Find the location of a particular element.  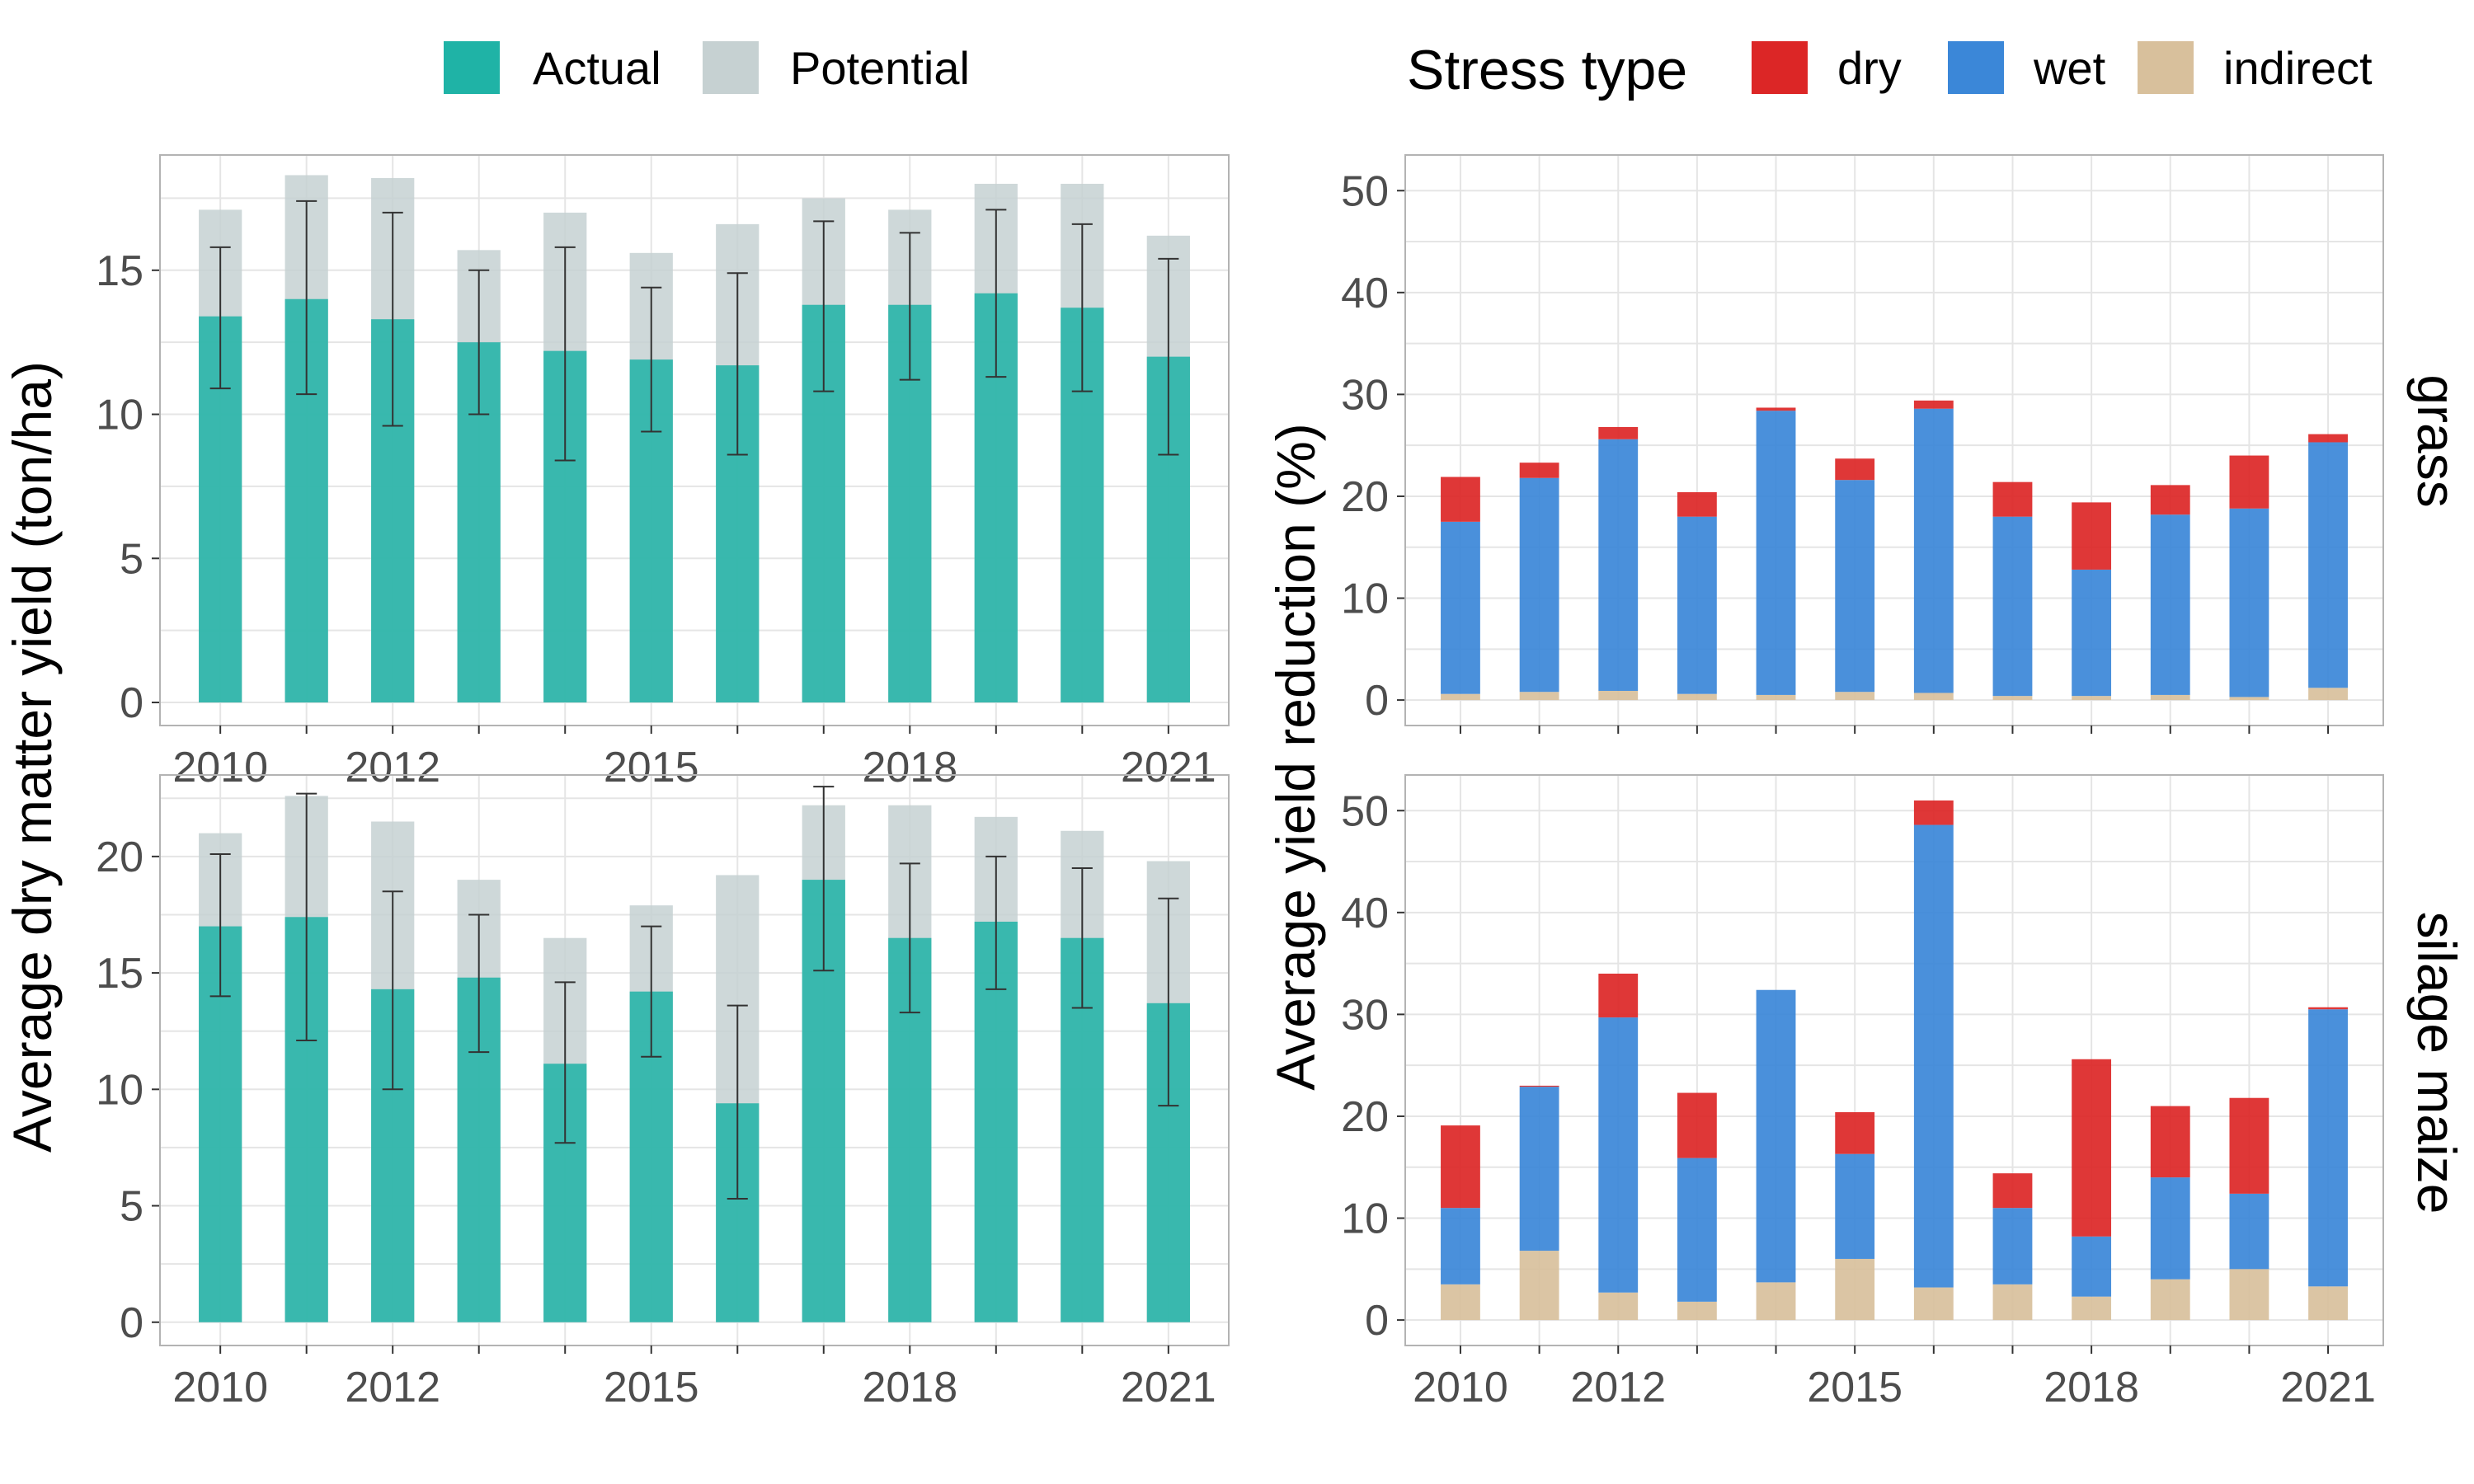

right-y-axis-title: Average yield reduction (%) is located at coordinates (1295, 757).